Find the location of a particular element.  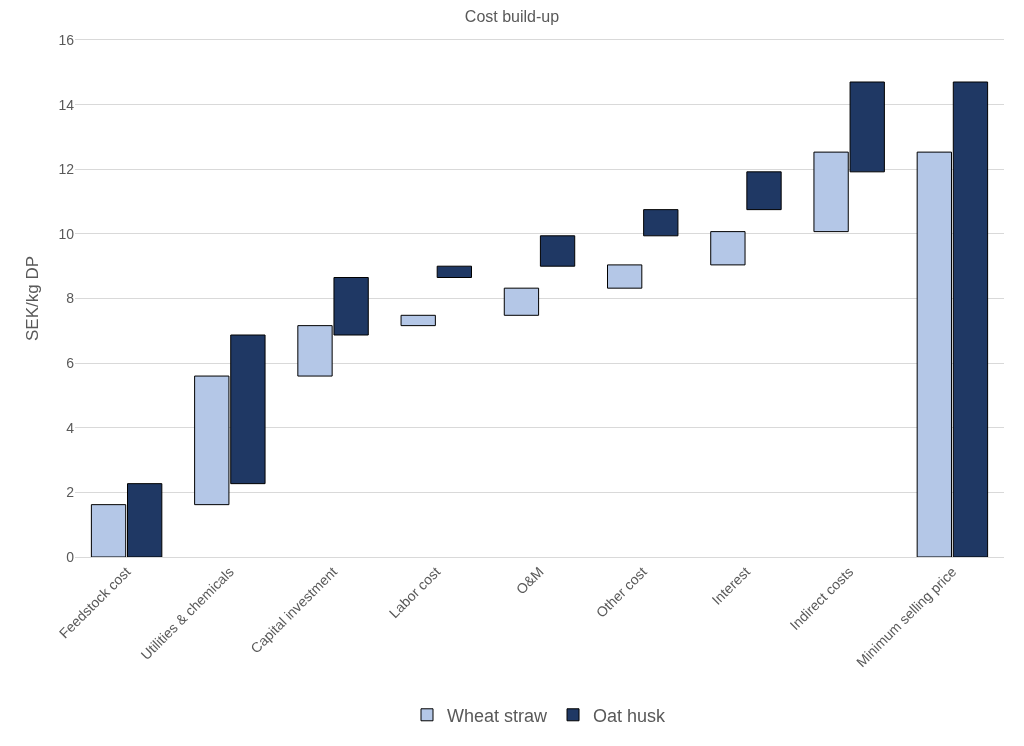

y-tick-label: 8 is located at coordinates (70, 298).